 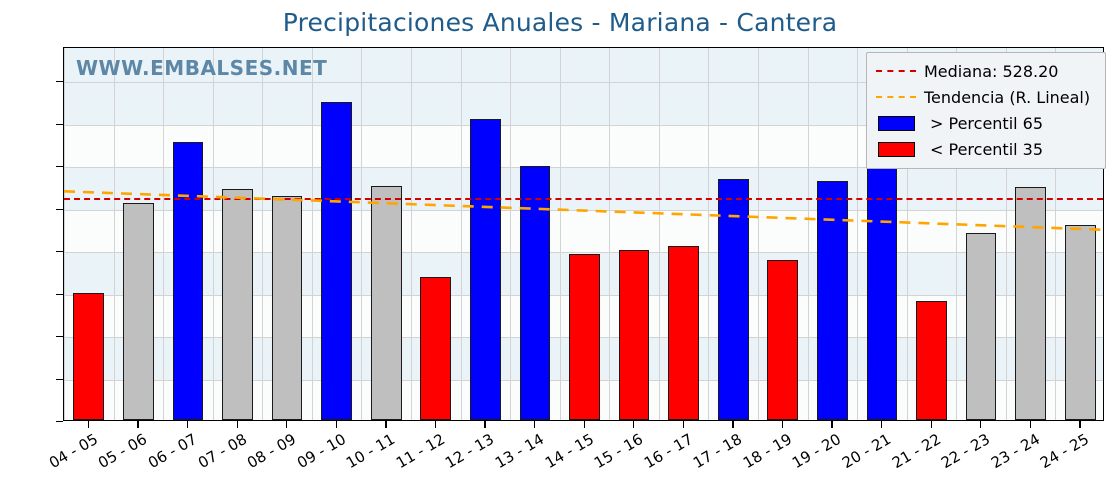 I want to click on legend-item: Tendencia (R. Lineal), so click(x=986, y=97).